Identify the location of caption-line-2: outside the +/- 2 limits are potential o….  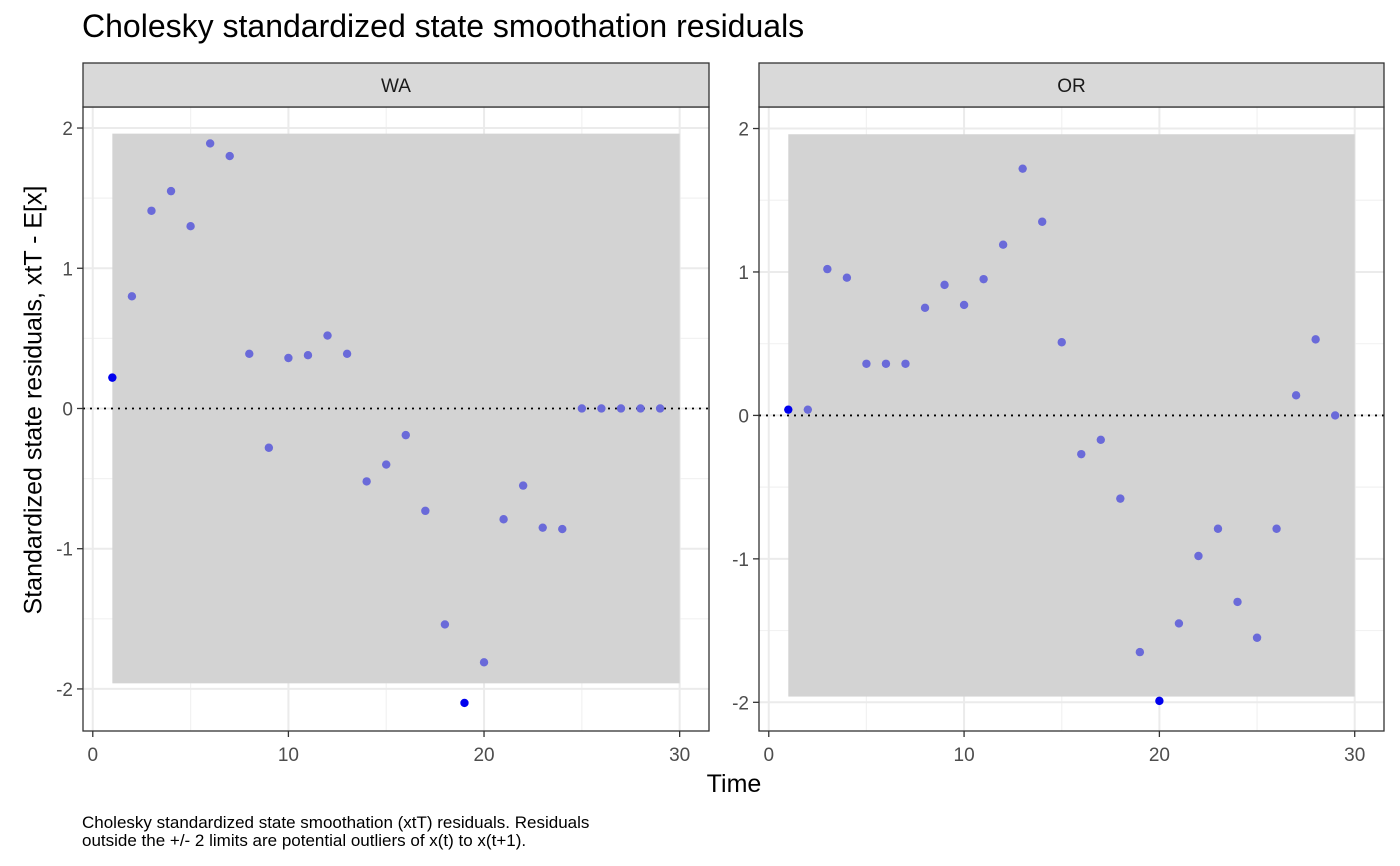
(304, 840).